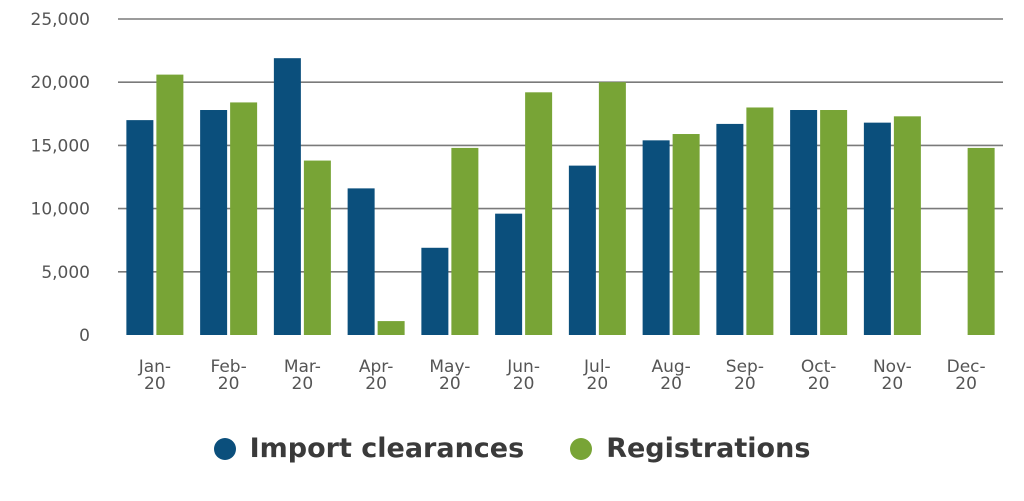 This screenshot has height=501, width=1024. I want to click on y-tick-label: 20,000, so click(60, 83).